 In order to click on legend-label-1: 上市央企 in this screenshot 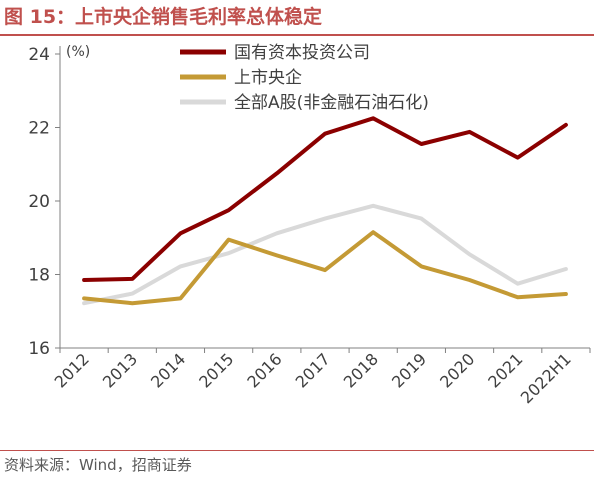, I will do `click(268, 78)`.